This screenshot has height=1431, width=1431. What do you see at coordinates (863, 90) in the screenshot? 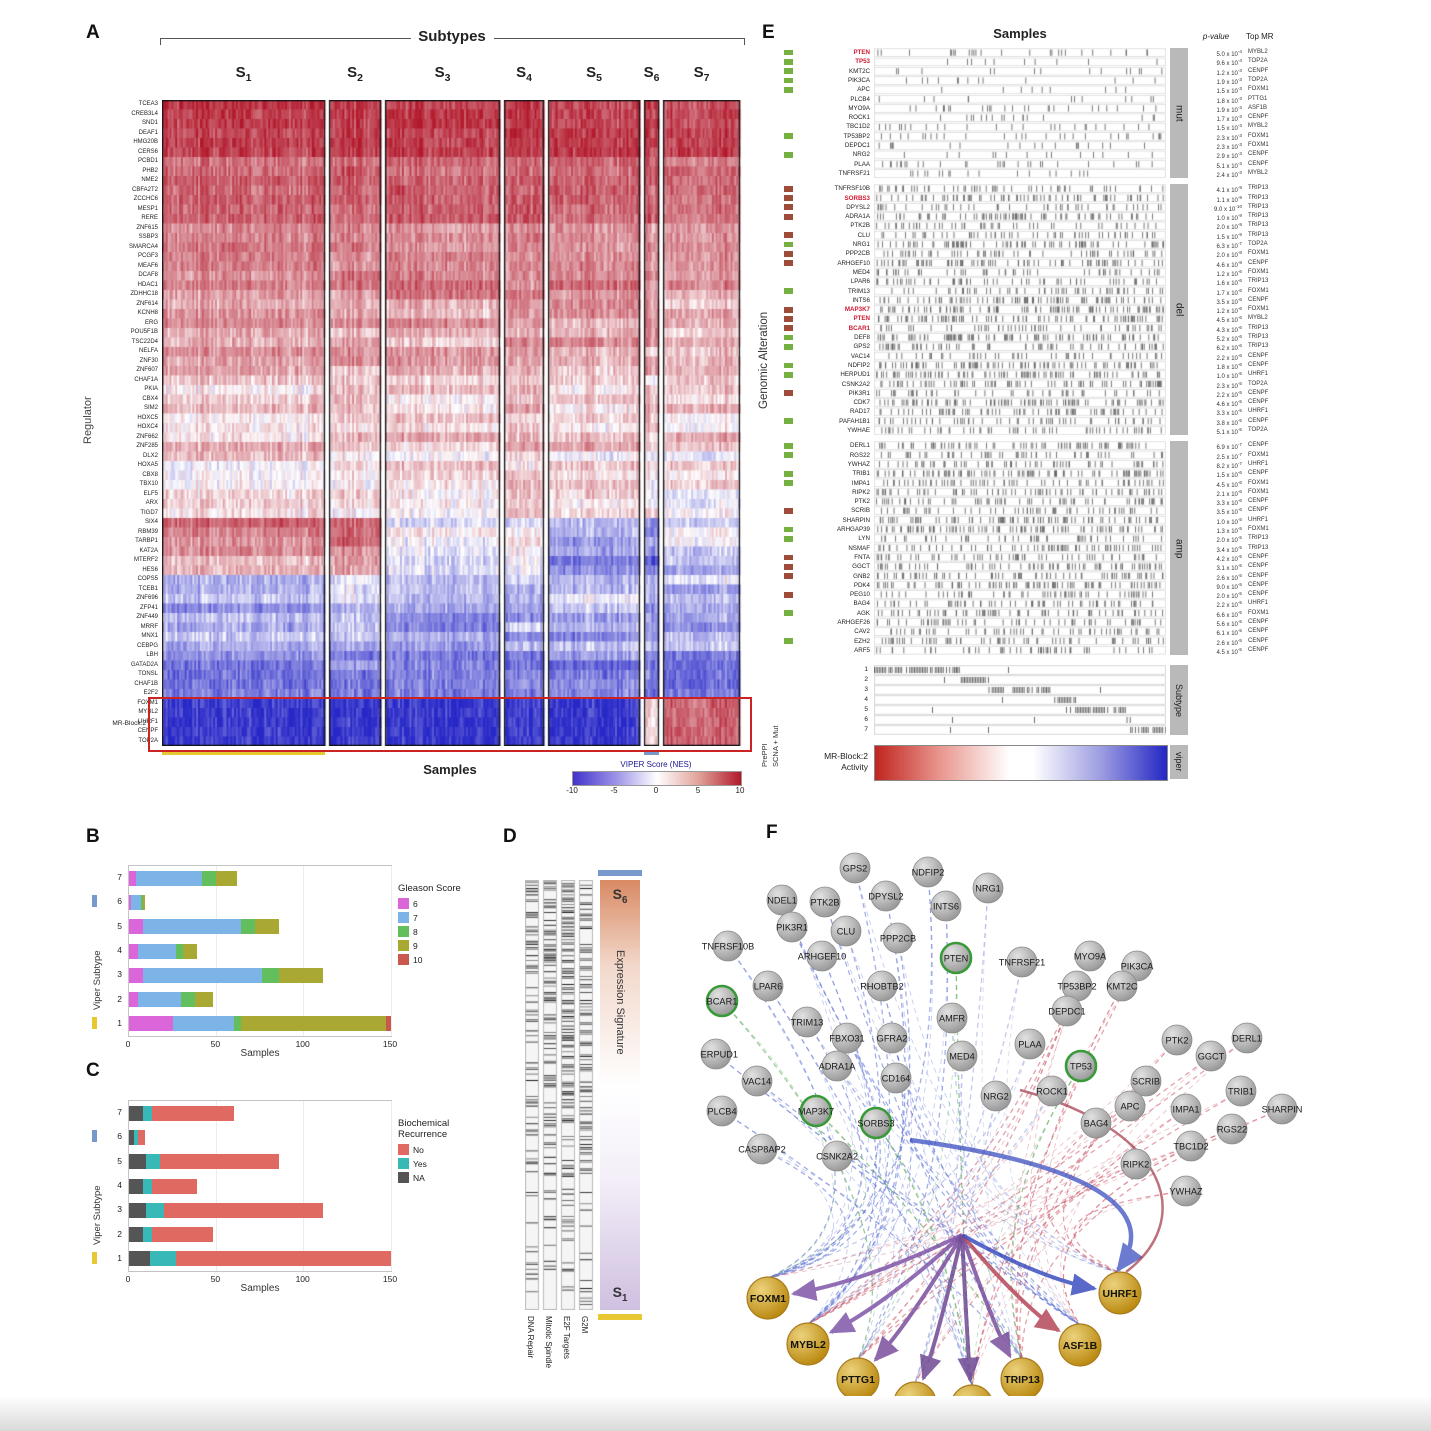
I see `e-gene-label: APC` at bounding box center [863, 90].